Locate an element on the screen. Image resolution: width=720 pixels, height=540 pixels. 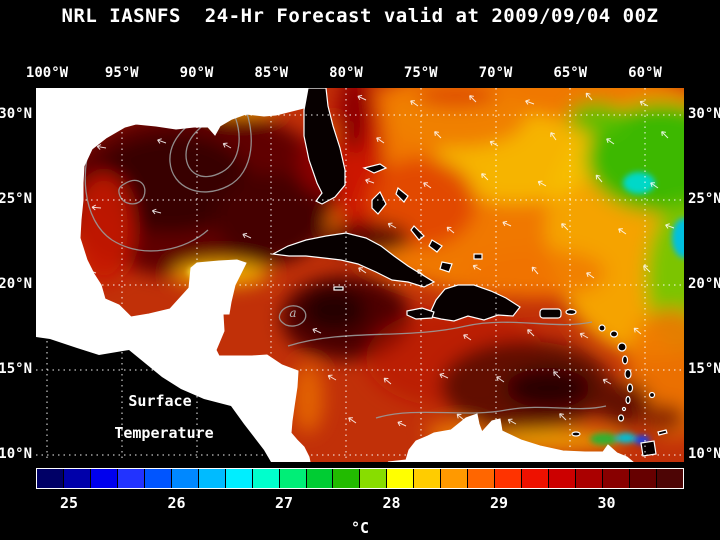
colorbar-tick-label: 28 is located at coordinates (391, 503).